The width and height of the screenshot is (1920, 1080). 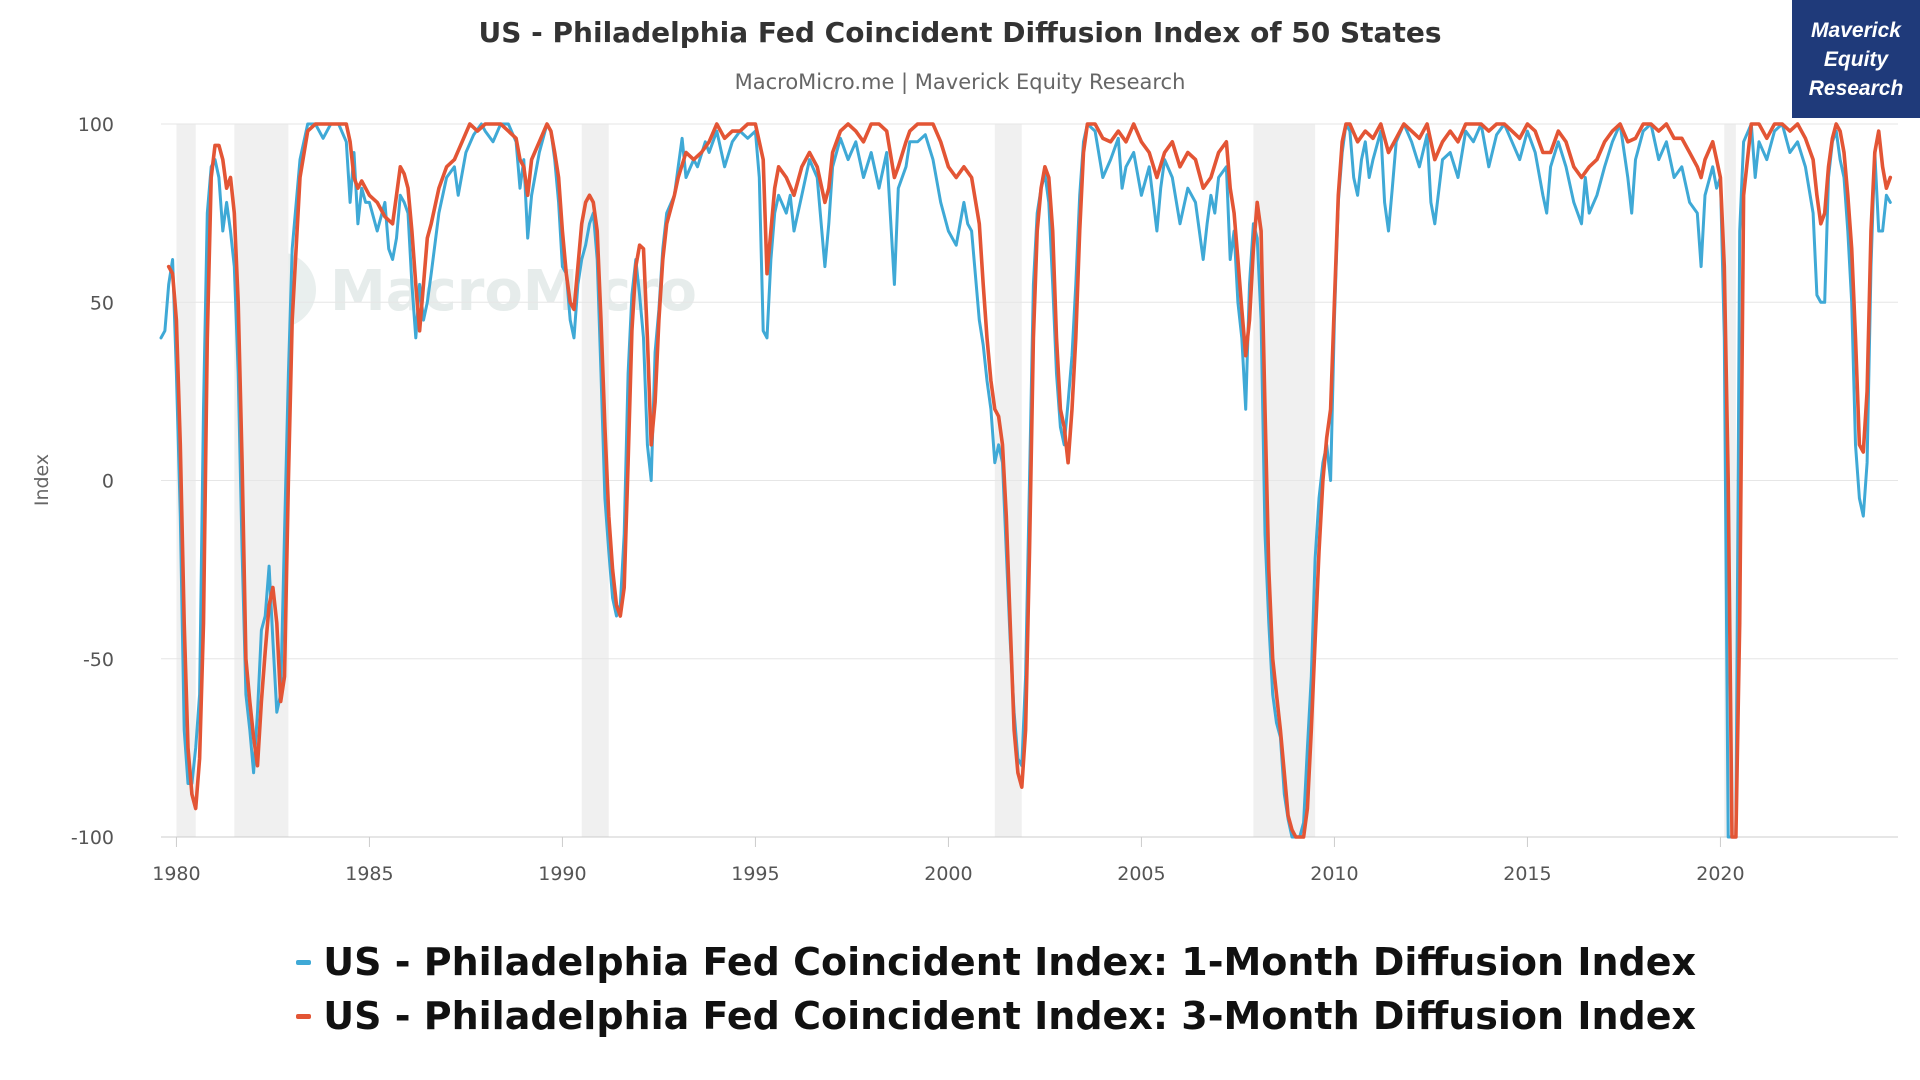 What do you see at coordinates (1334, 874) in the screenshot?
I see `x-tick-label: 2010` at bounding box center [1334, 874].